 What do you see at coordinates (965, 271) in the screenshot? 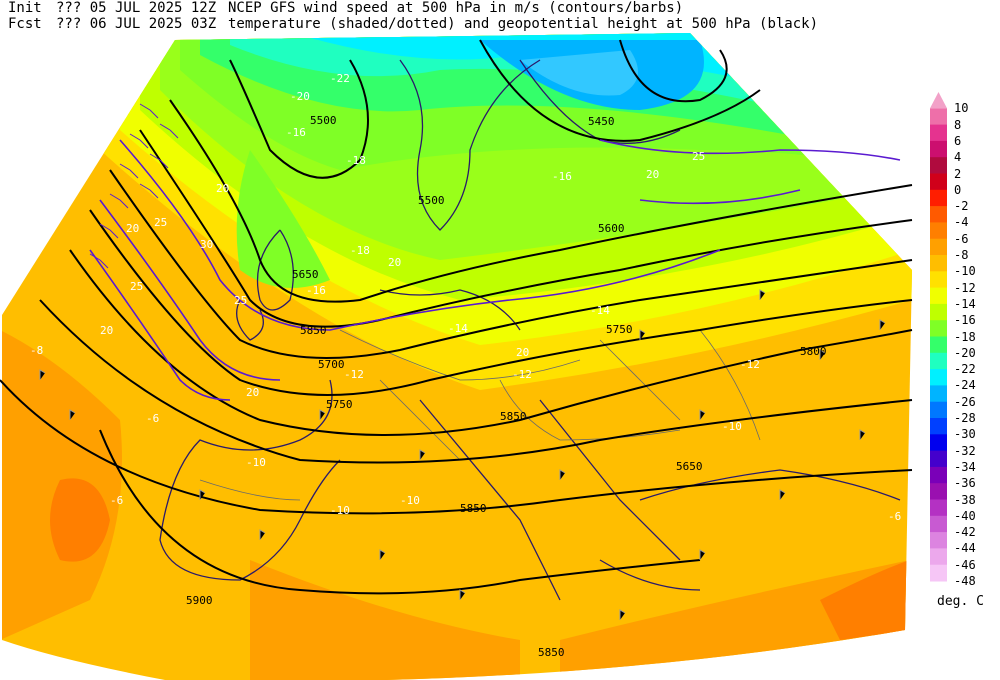
I see `legend-label: -10` at bounding box center [965, 271].